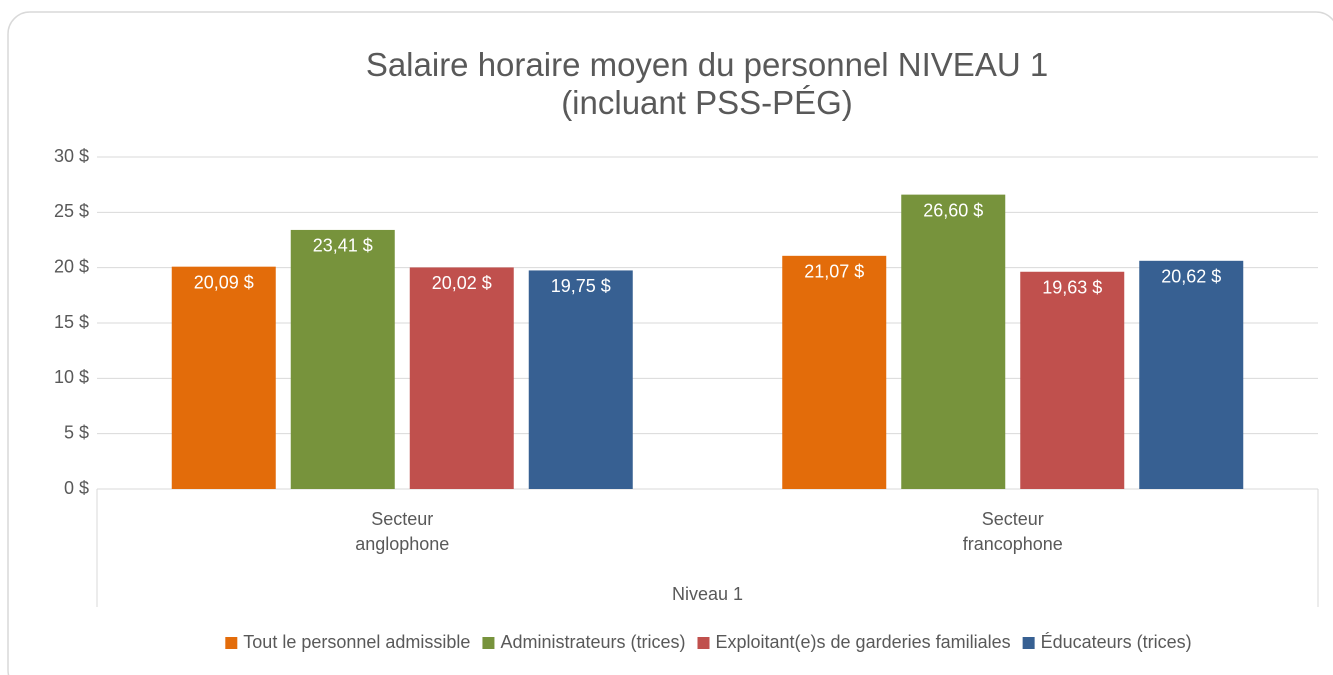 The width and height of the screenshot is (1333, 675). Describe the element at coordinates (71, 211) in the screenshot. I see `y-tick-label: 25 $` at that location.